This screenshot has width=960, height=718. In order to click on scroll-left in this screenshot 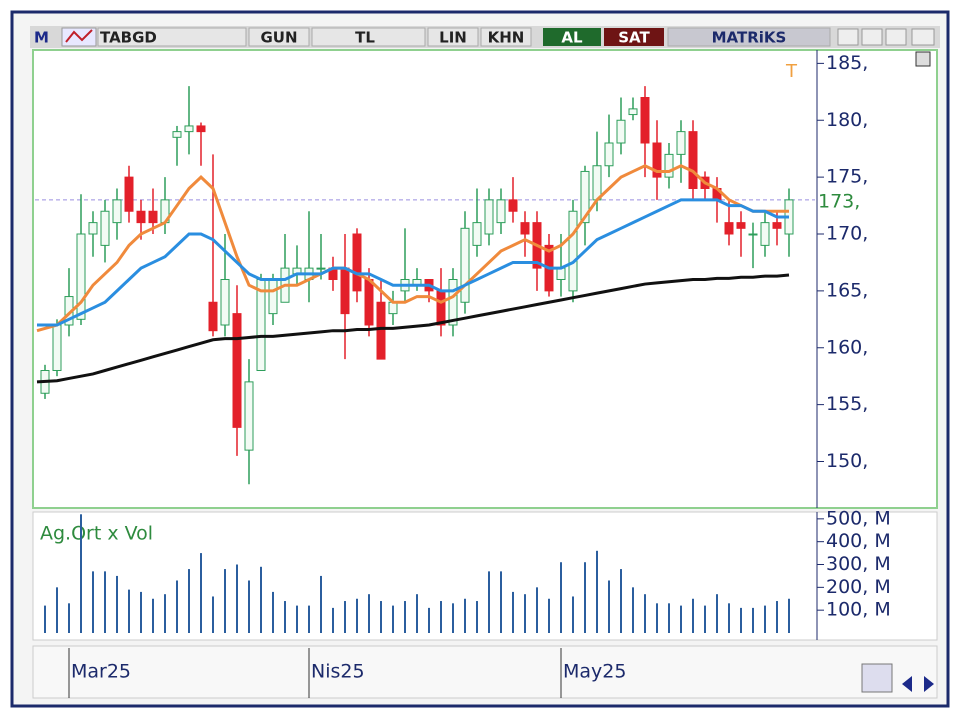, I will do `click(907, 684)`.